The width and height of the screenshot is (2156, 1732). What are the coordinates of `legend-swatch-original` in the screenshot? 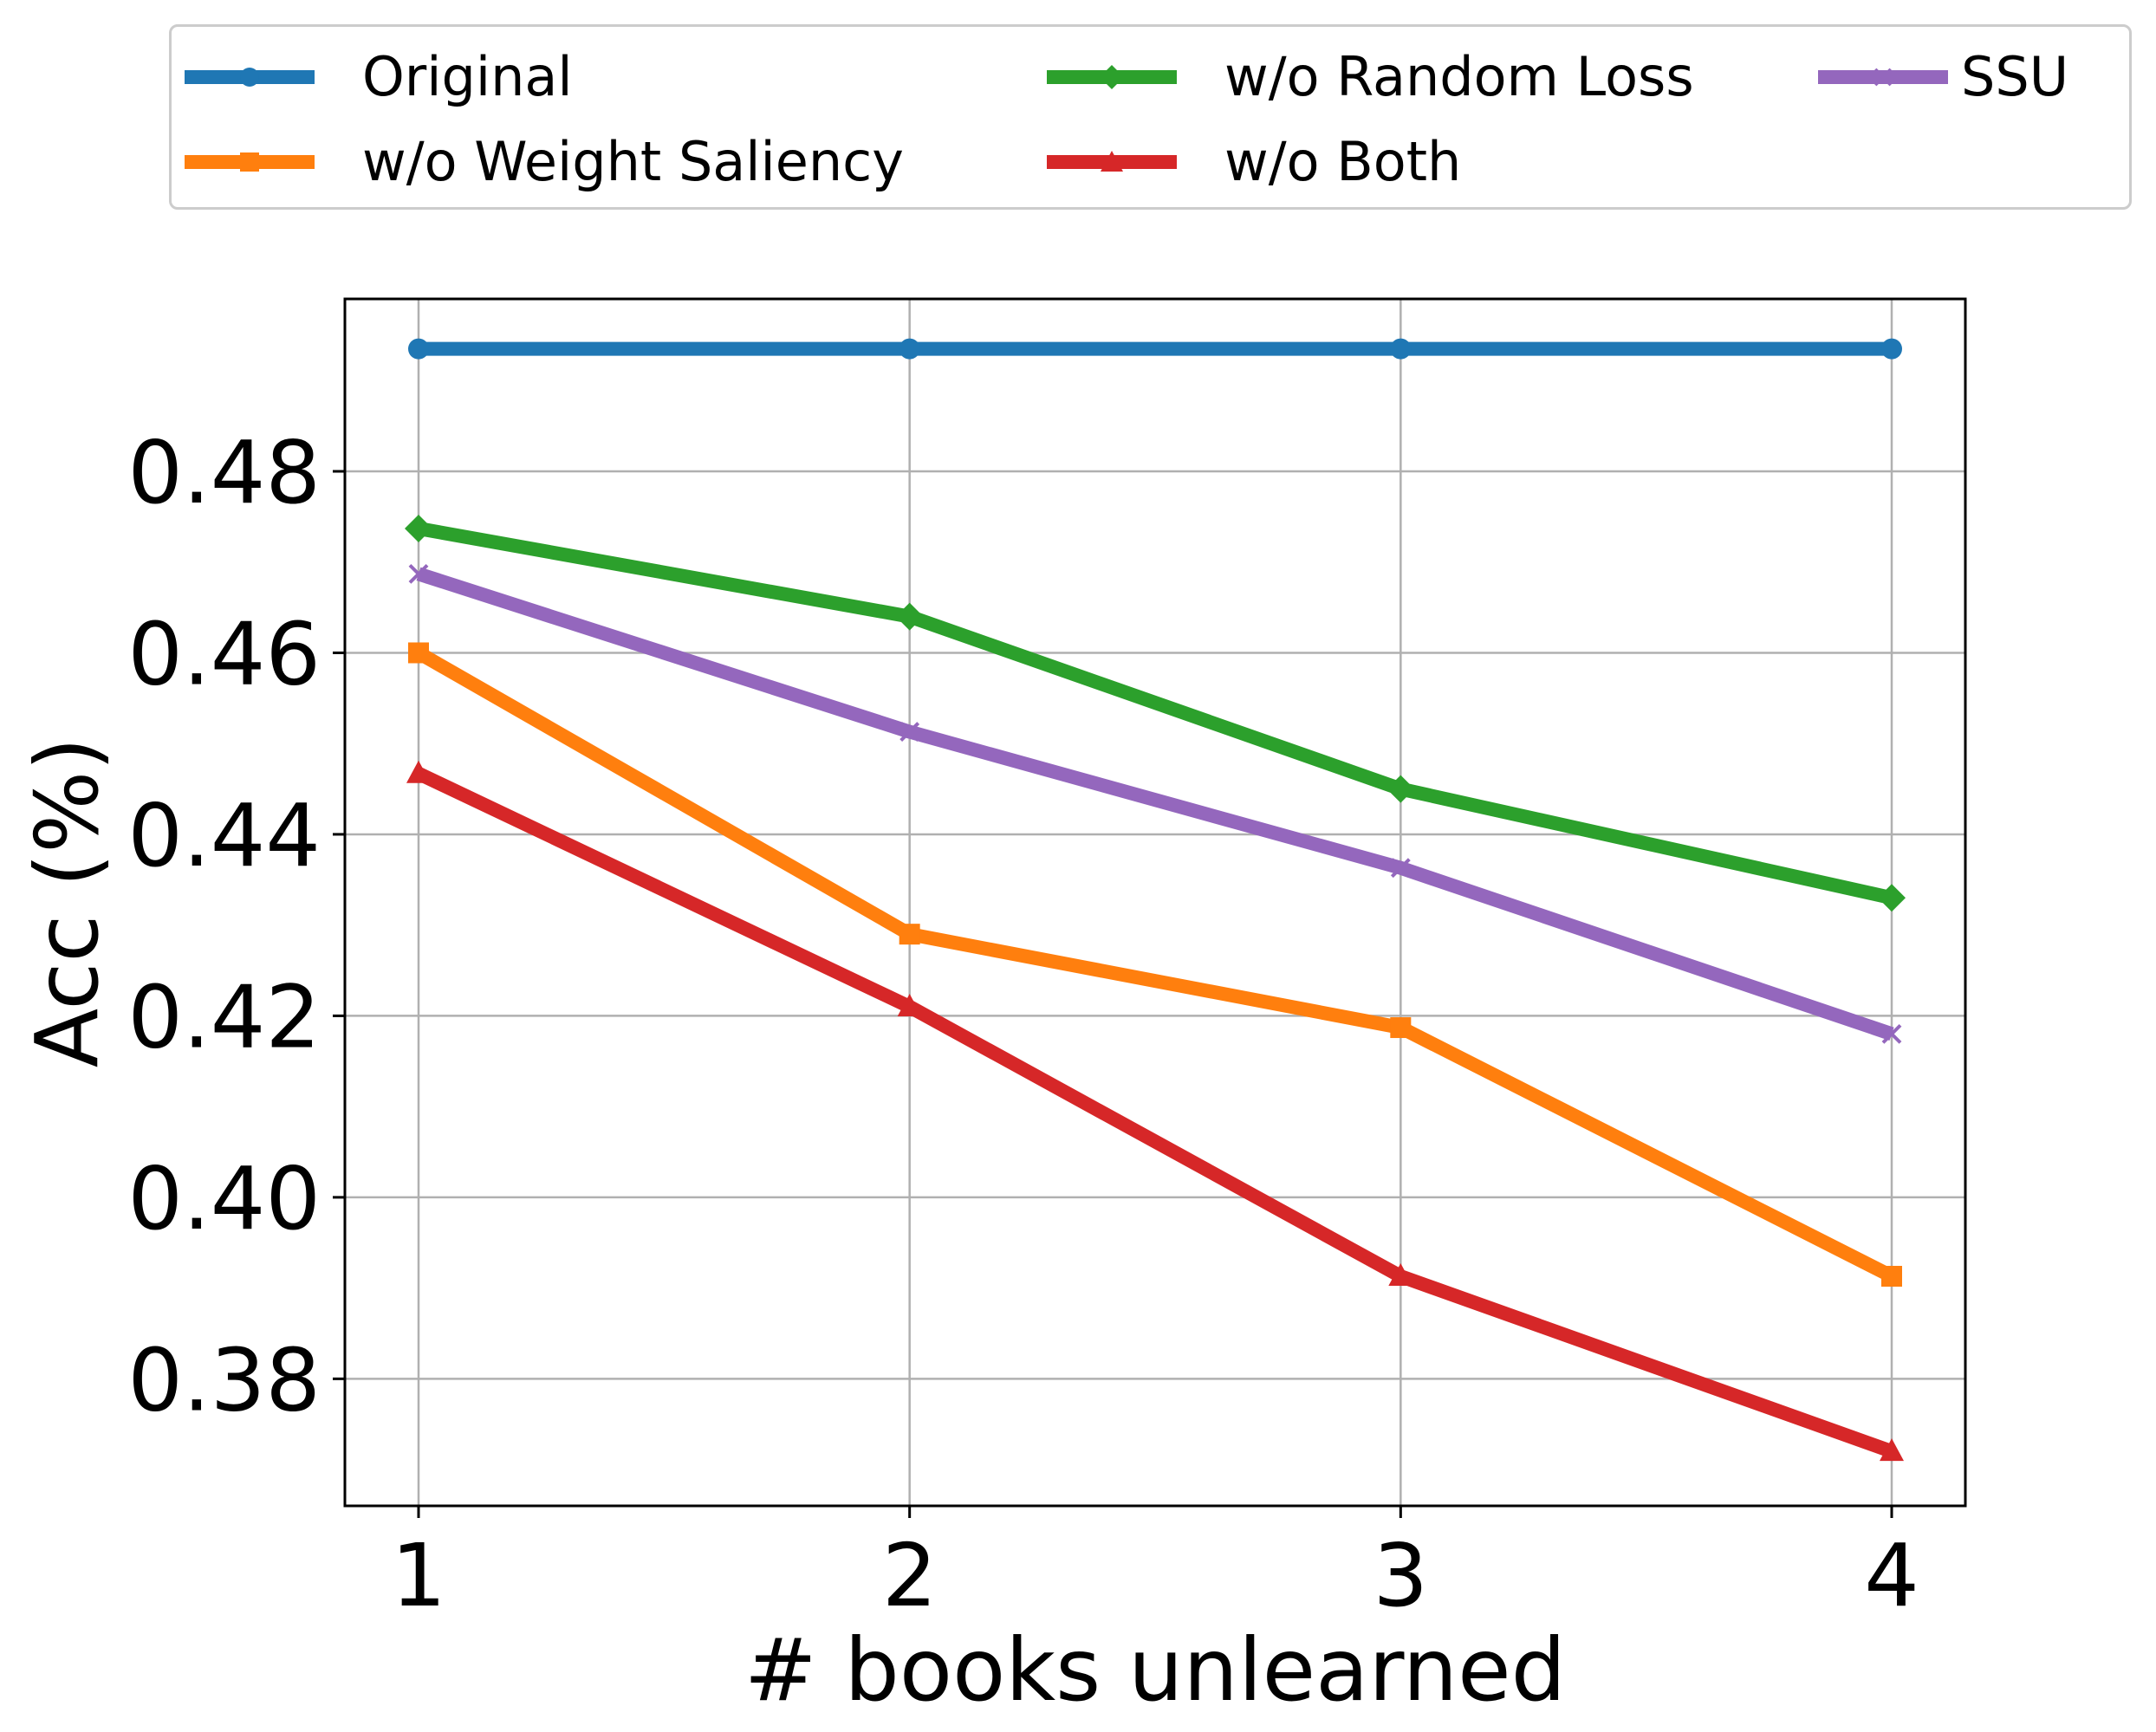 It's located at (250, 77).